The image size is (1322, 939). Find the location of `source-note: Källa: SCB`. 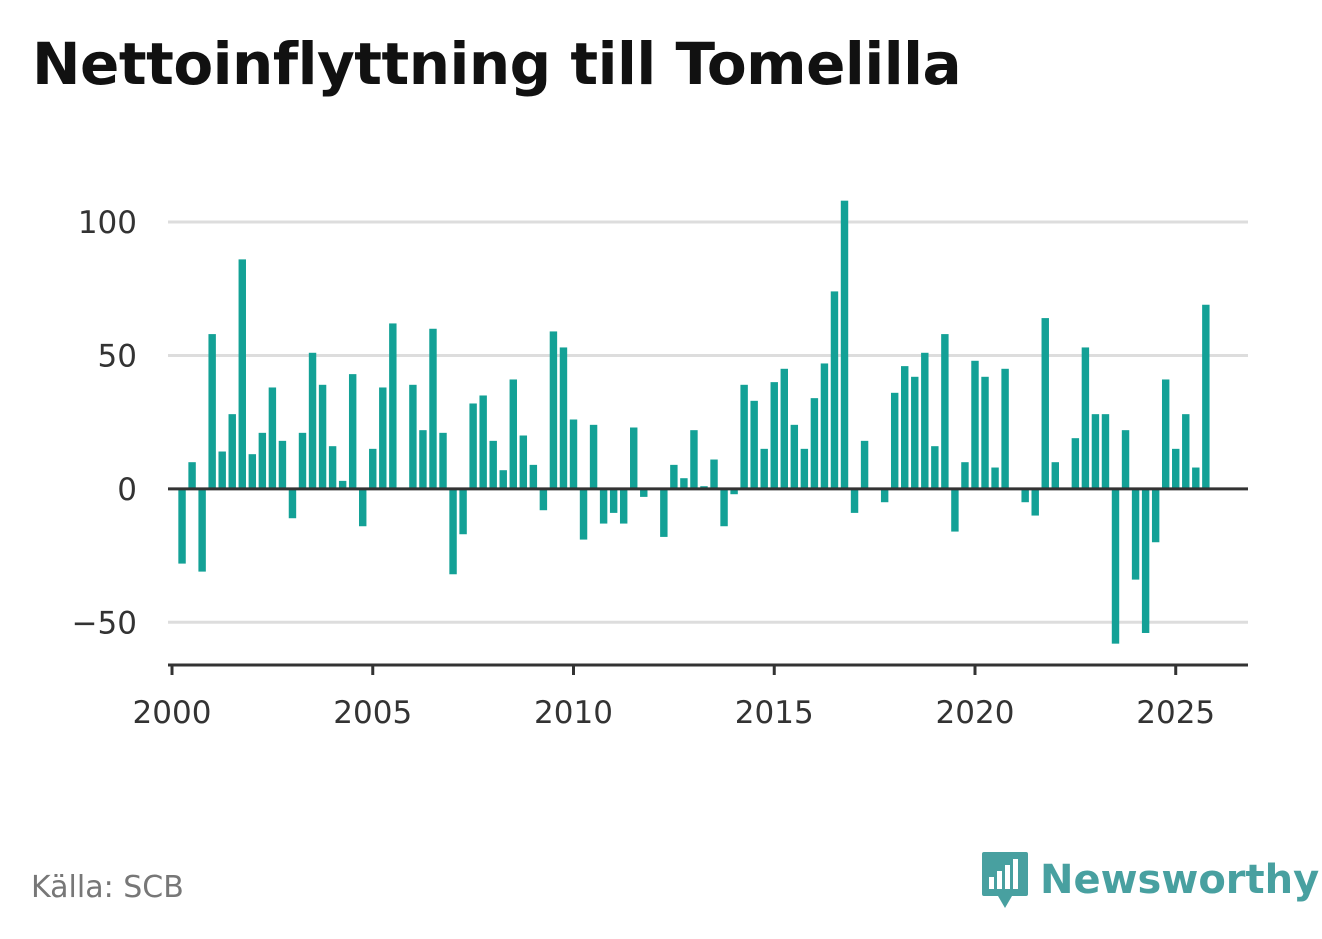

source-note: Källa: SCB is located at coordinates (107, 887).